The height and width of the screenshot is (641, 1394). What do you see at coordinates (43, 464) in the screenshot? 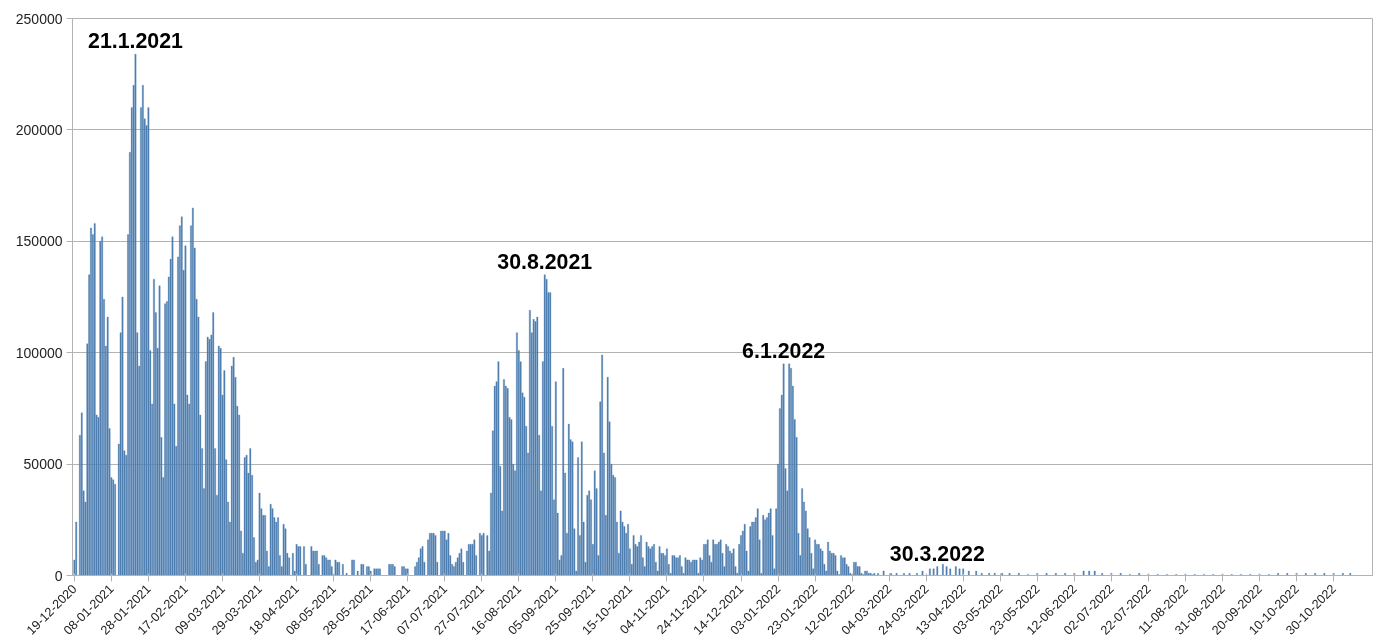
I see `y-tick-label: 50000` at bounding box center [43, 464].